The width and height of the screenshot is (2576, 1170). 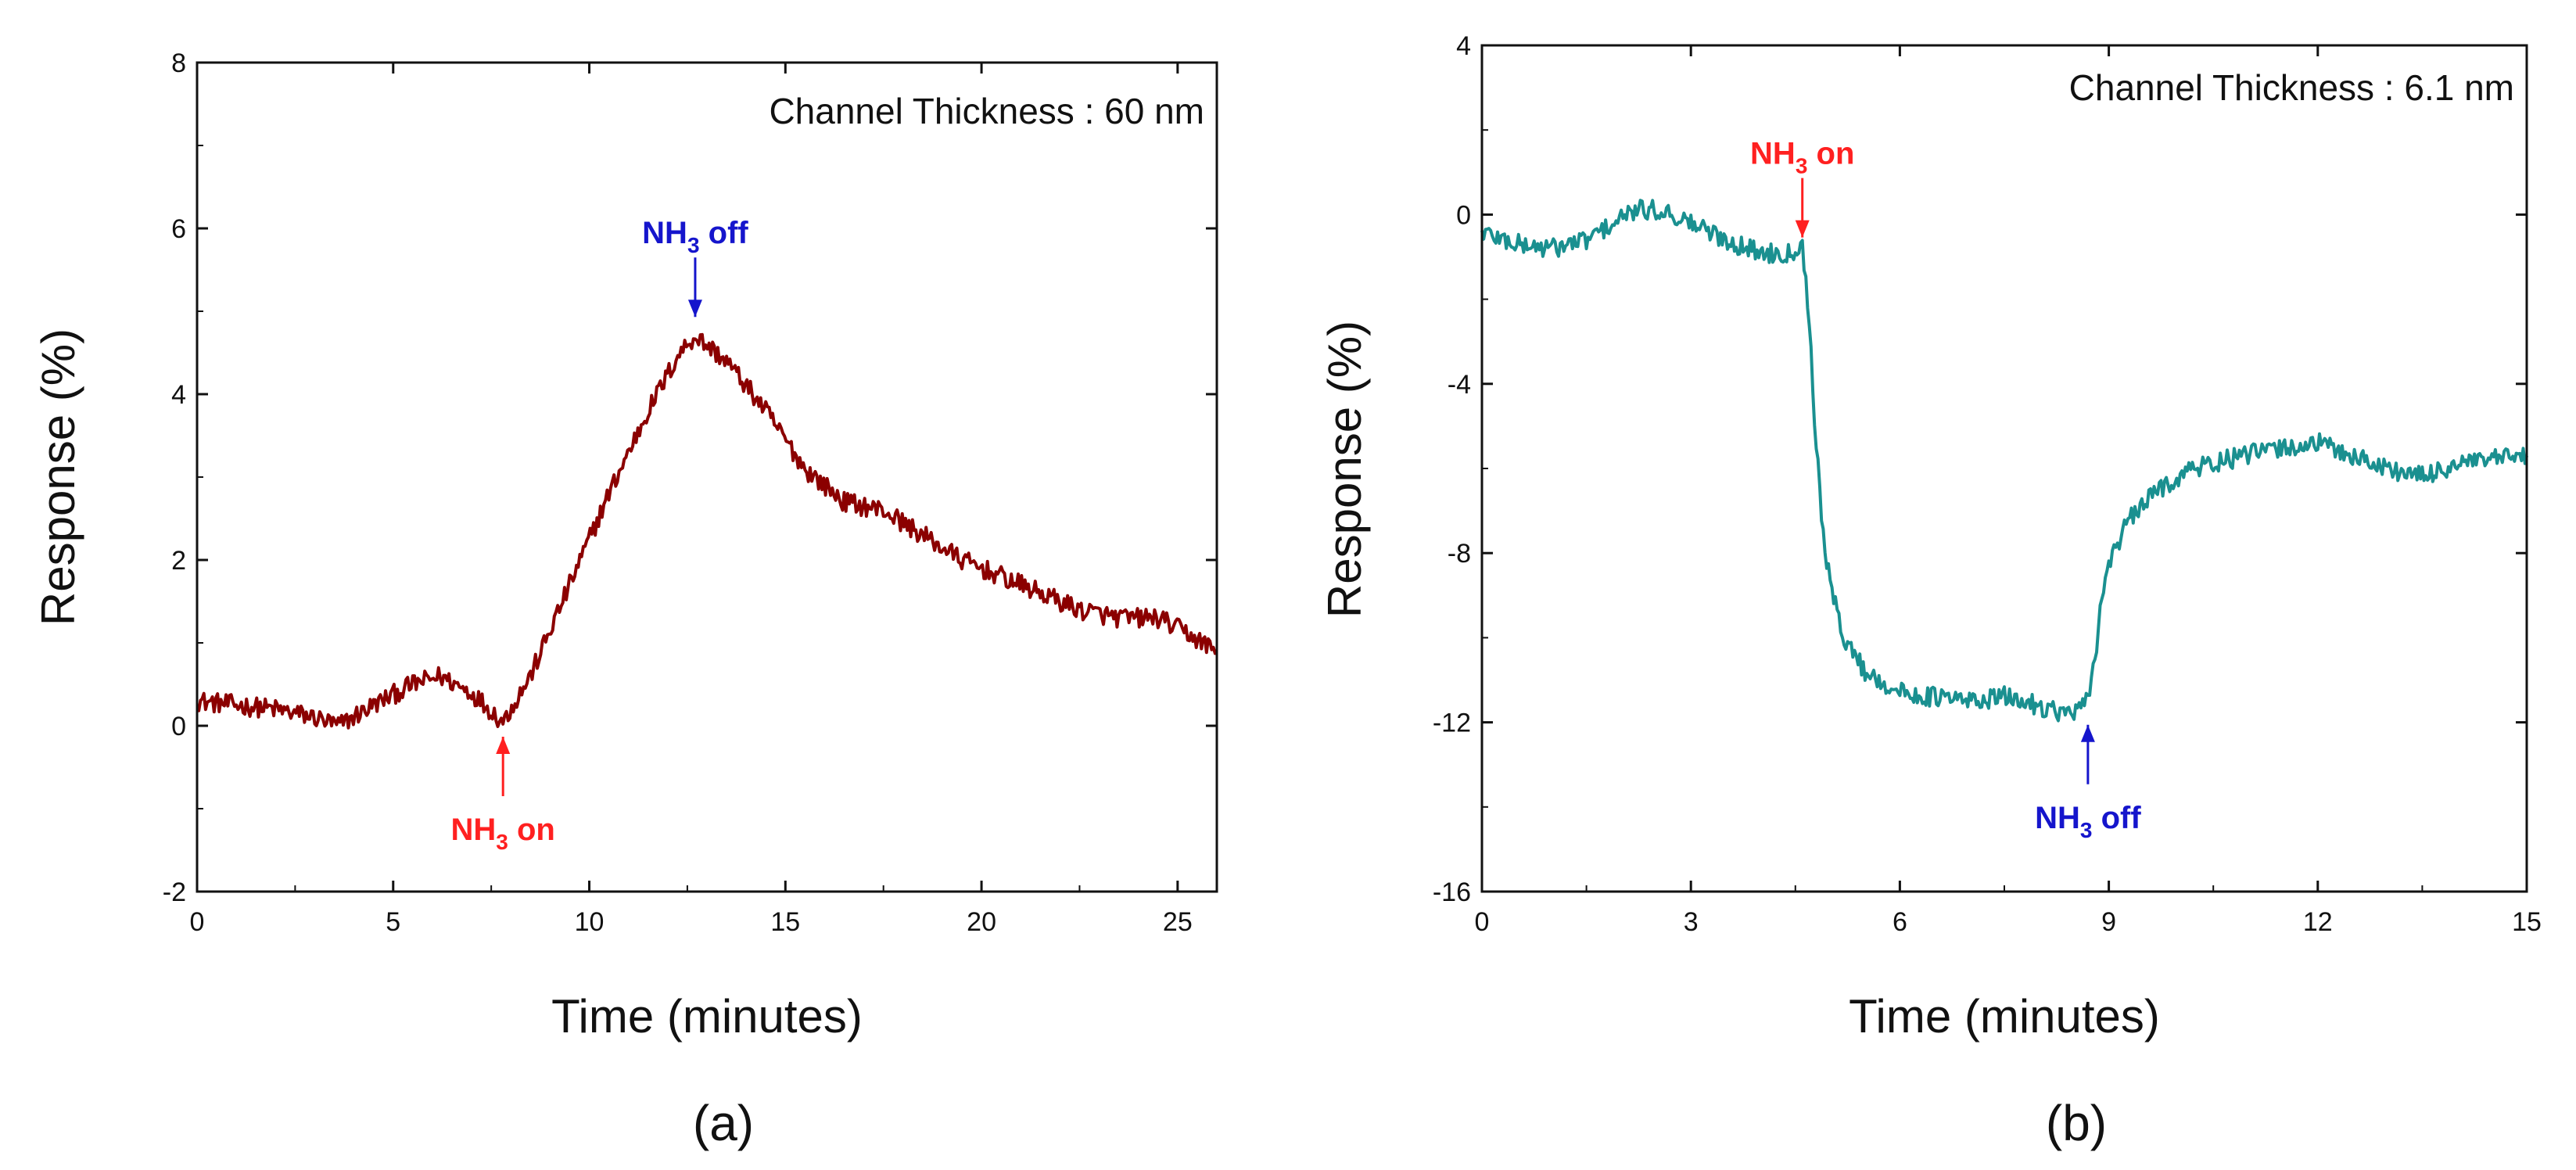 I want to click on y-tick-label: -4, so click(x=1459, y=385).